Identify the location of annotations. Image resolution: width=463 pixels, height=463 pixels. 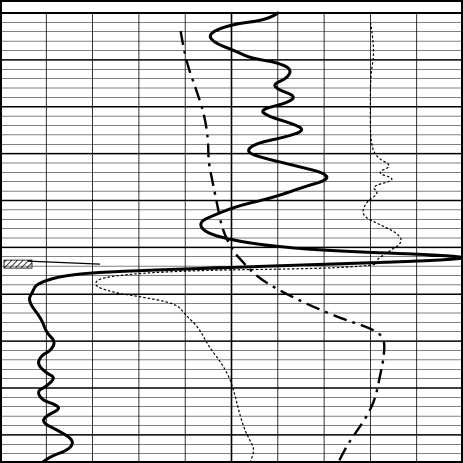
(52, 264).